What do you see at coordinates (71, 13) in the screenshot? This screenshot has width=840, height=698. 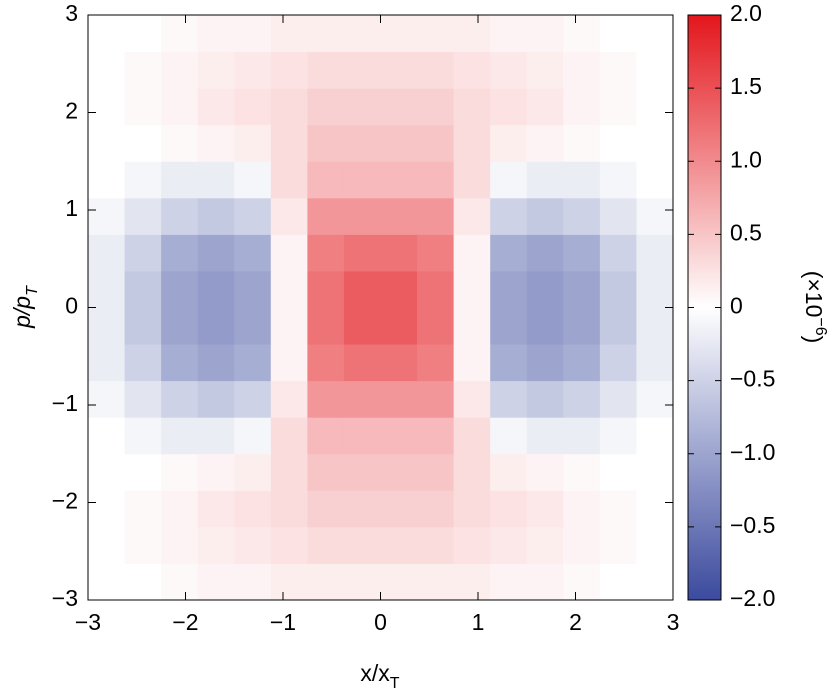 I see `y-tick-label: 3` at bounding box center [71, 13].